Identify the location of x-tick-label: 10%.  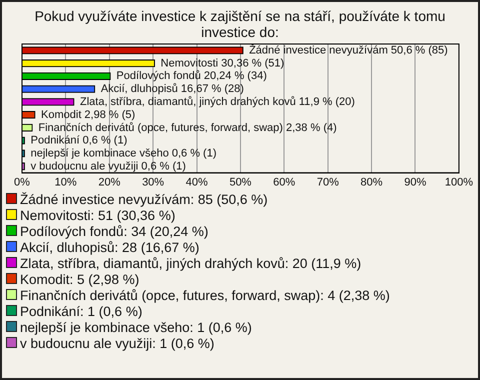
(65, 182).